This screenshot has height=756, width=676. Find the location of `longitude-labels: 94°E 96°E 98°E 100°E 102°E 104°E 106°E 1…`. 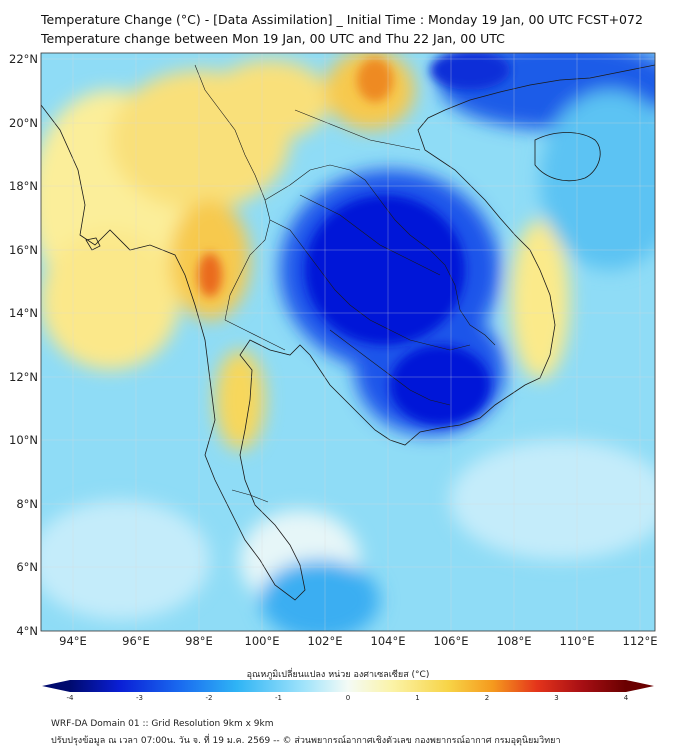

longitude-labels: 94°E 96°E 98°E 100°E 102°E 104°E 106°E 1… is located at coordinates (358, 641).